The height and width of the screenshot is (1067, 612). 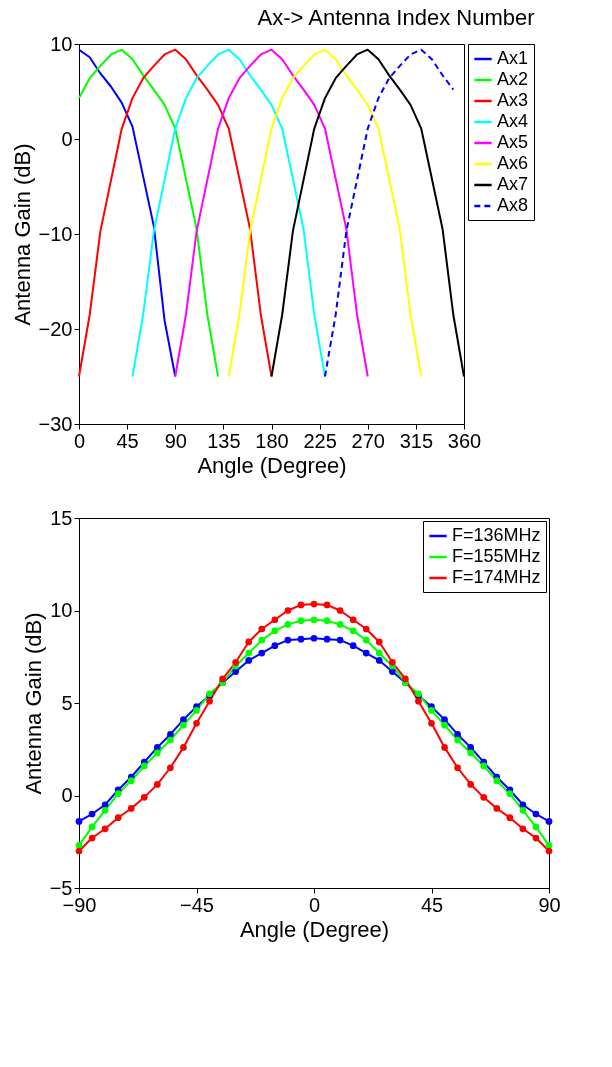 I want to click on y-tick-label: −5, so click(x=61, y=887).